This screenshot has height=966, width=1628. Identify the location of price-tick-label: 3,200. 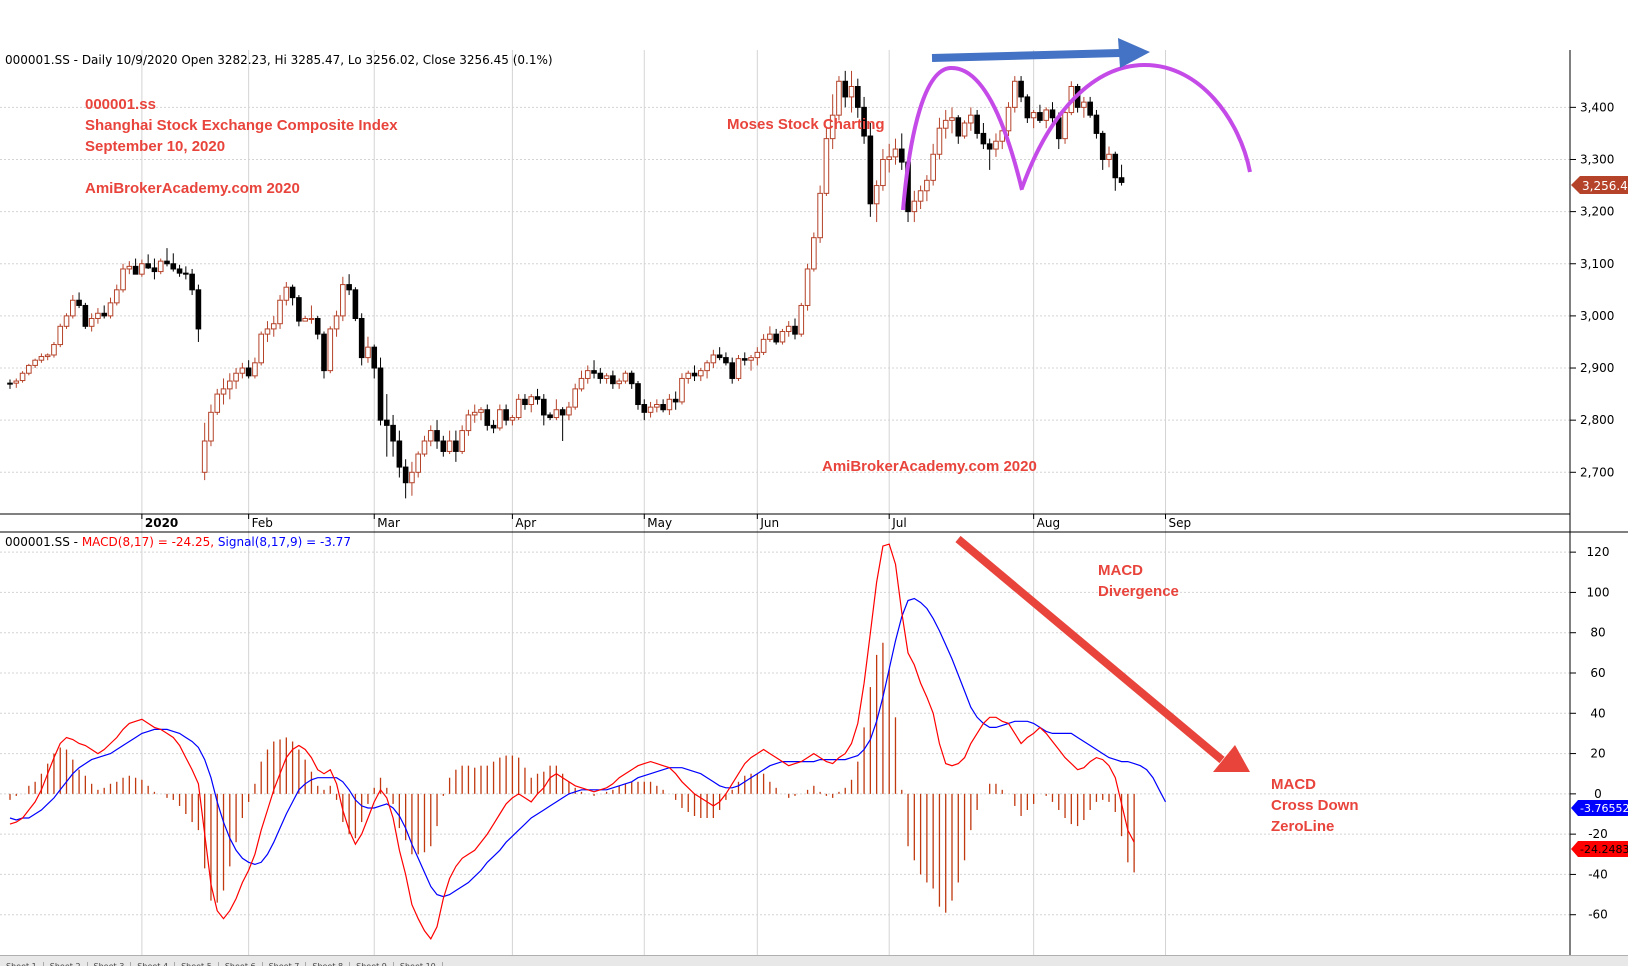
(1597, 212).